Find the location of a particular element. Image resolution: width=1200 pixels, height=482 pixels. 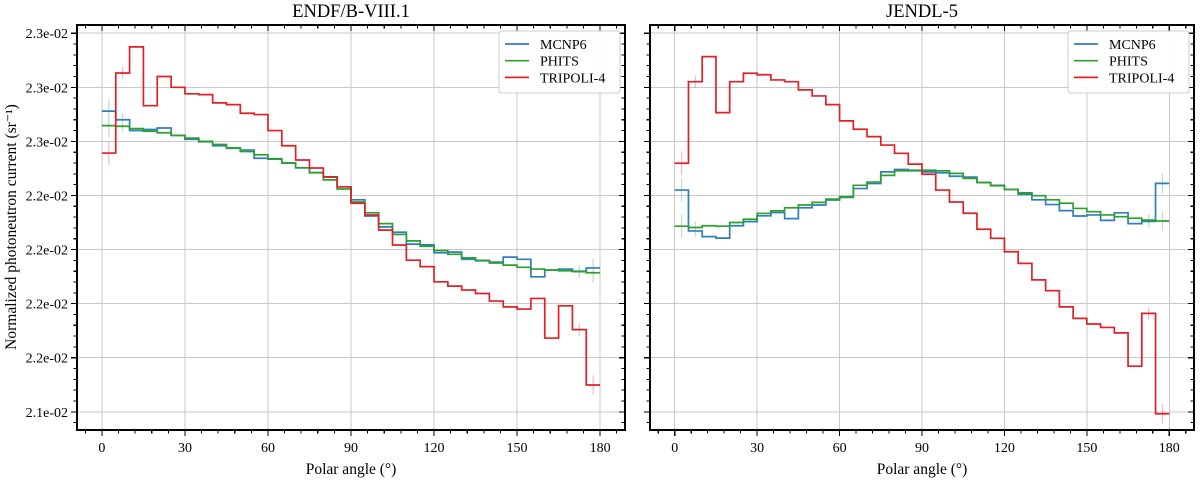

tick-labels: 0 30 60 90 120 150 180 is located at coordinates (925, 448).